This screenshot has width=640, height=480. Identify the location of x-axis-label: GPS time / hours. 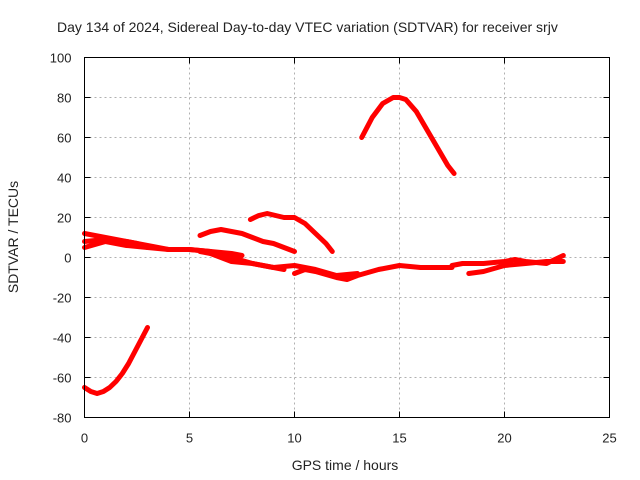
(345, 465).